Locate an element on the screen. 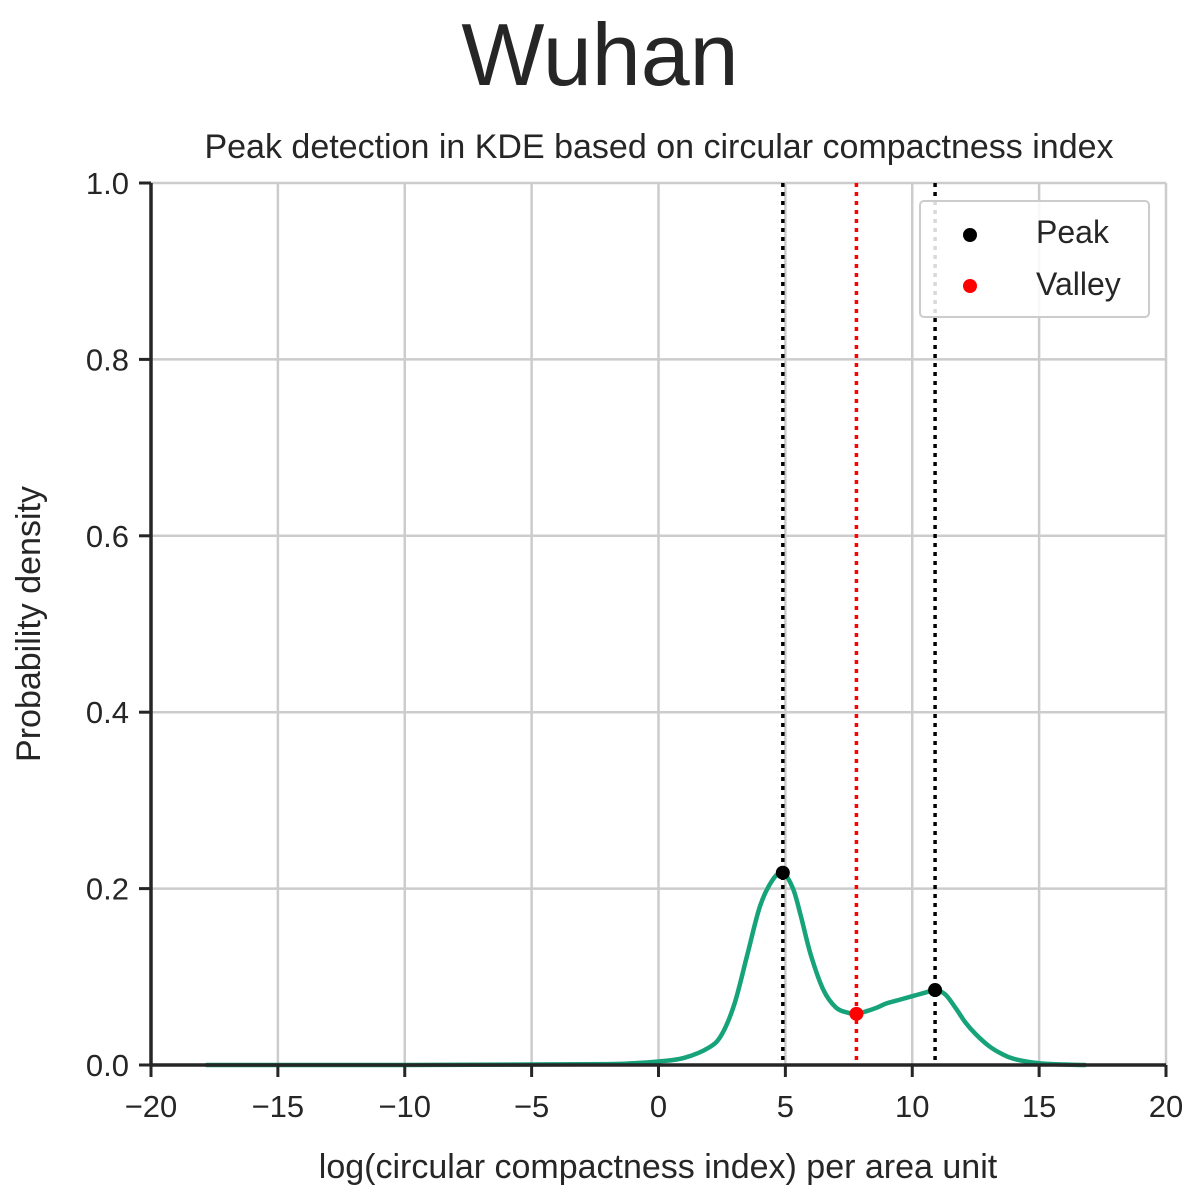 The width and height of the screenshot is (1200, 1200). chart-title: Wuhan is located at coordinates (599, 54).